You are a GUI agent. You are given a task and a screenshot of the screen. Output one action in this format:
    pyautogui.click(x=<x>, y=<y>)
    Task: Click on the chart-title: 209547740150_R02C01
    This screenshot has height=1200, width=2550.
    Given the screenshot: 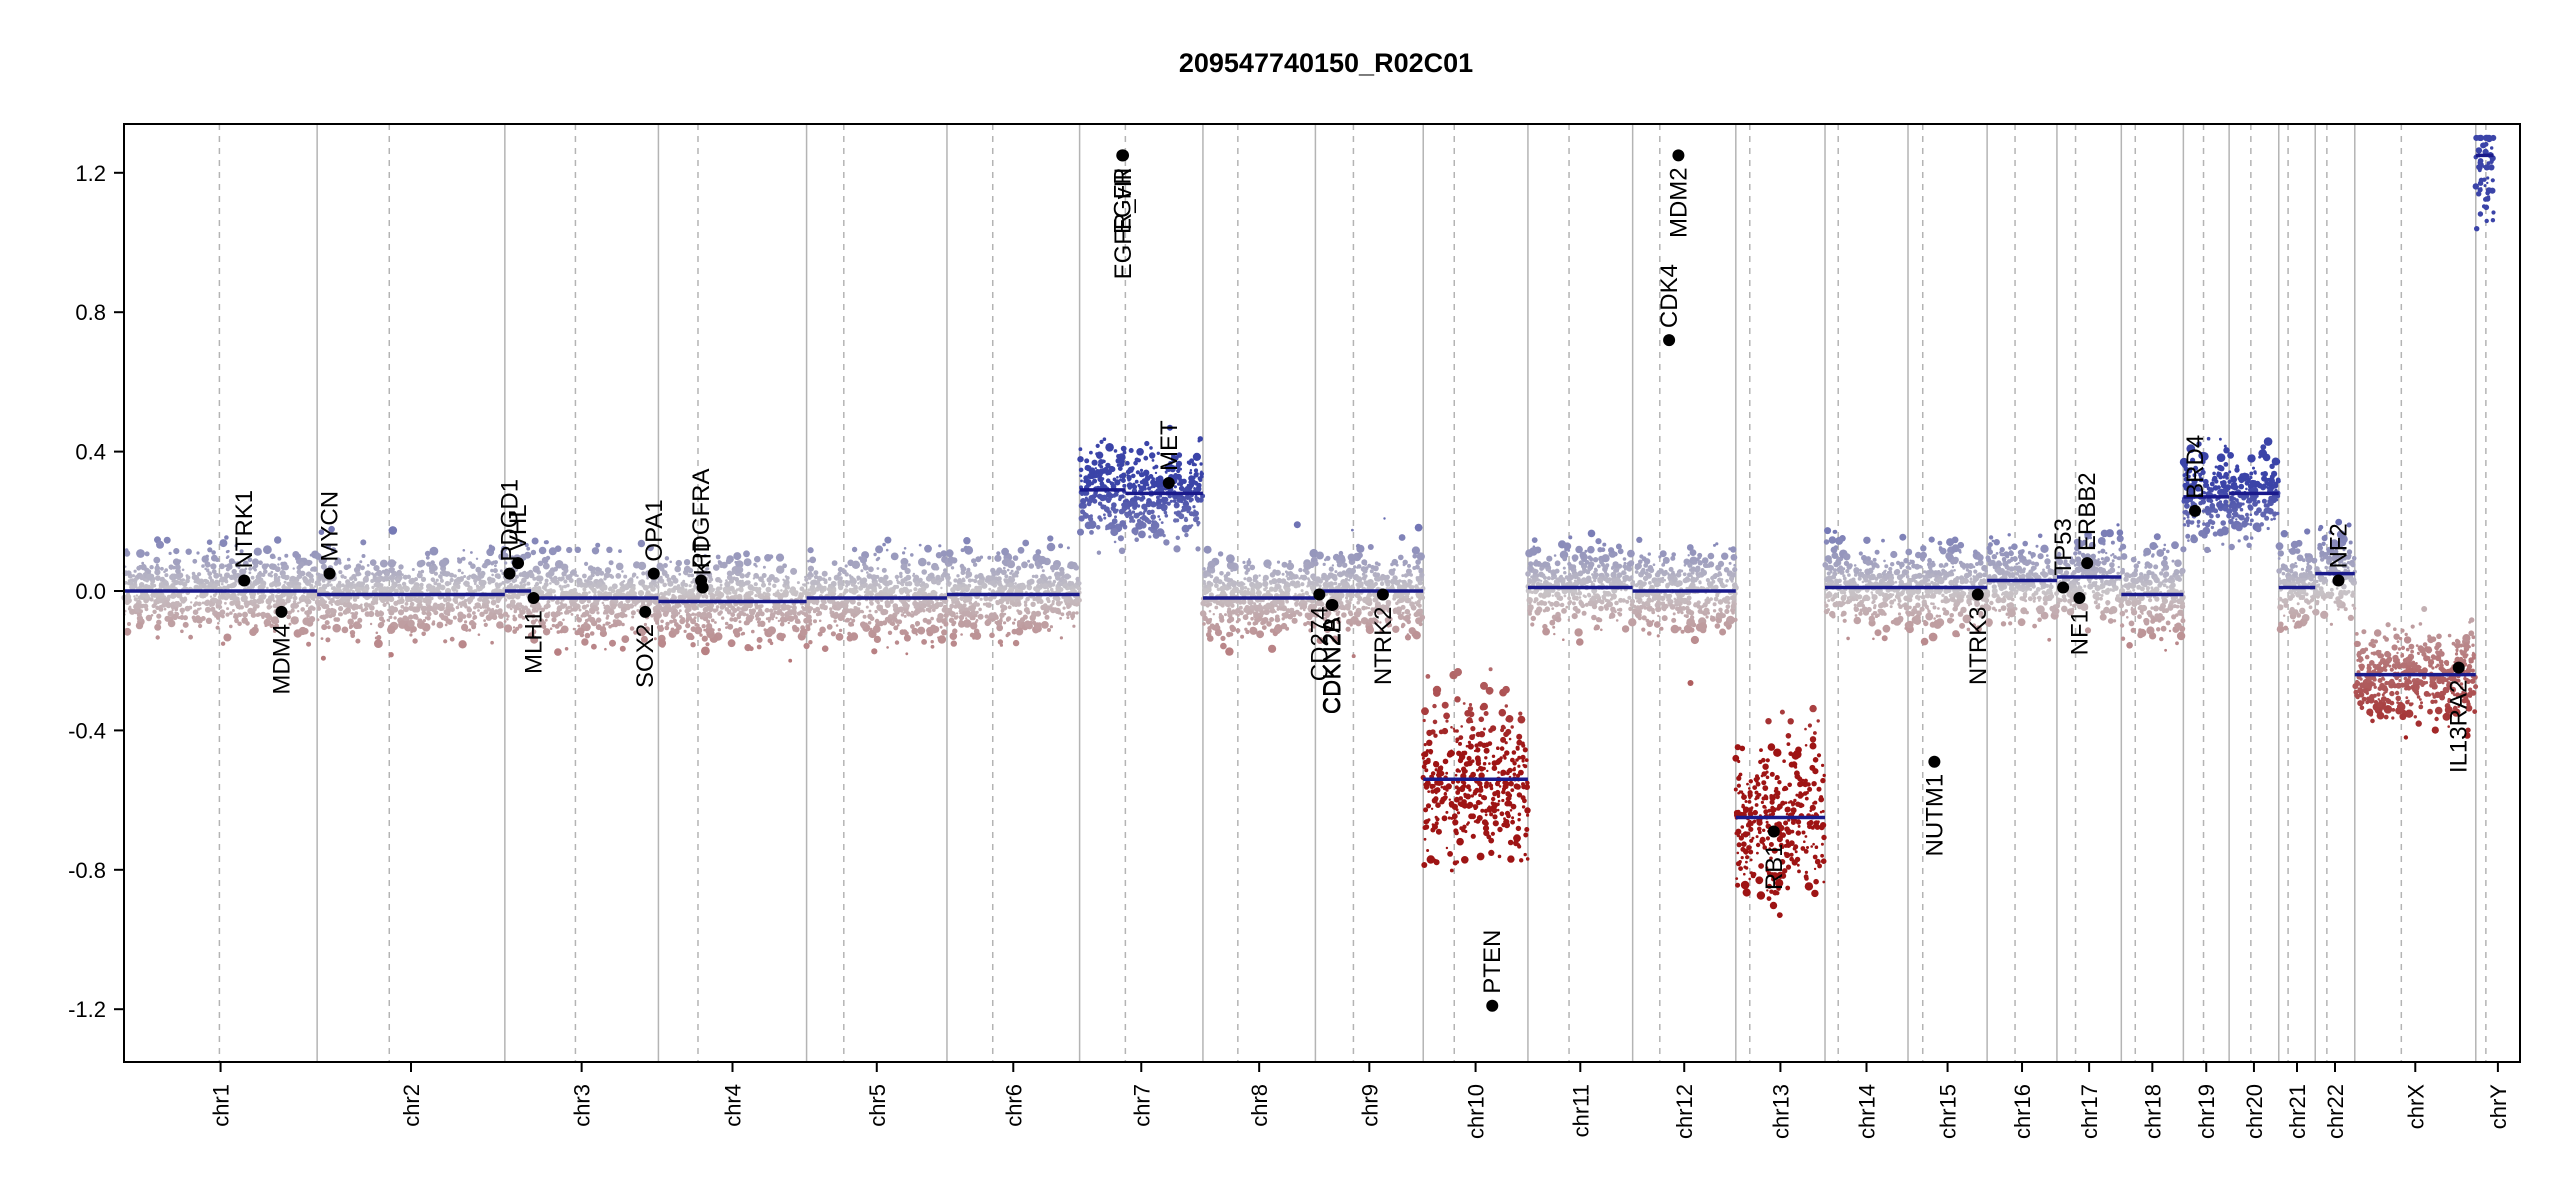 What is the action you would take?
    pyautogui.click(x=1326, y=63)
    